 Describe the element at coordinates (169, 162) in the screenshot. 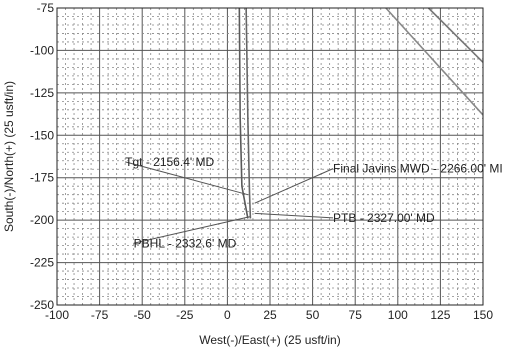

I see `annotation-label-1: Tgt - 2156.4' MD` at that location.